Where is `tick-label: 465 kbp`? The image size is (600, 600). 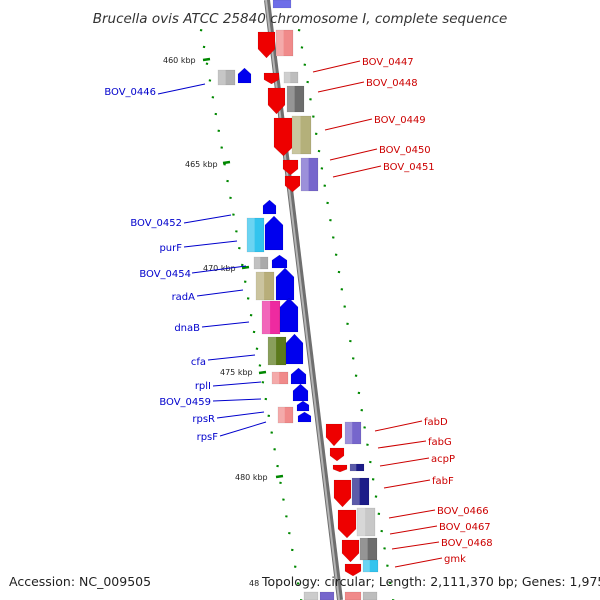 tick-label: 465 kbp is located at coordinates (201, 164).